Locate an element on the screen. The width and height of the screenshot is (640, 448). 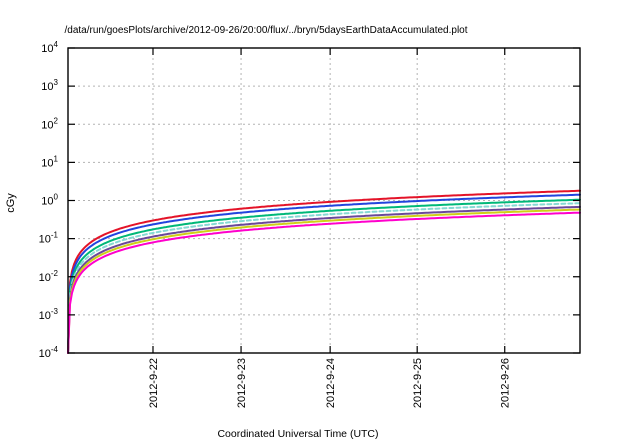
y-tick-label: 10⁻³ is located at coordinates (49, 314).